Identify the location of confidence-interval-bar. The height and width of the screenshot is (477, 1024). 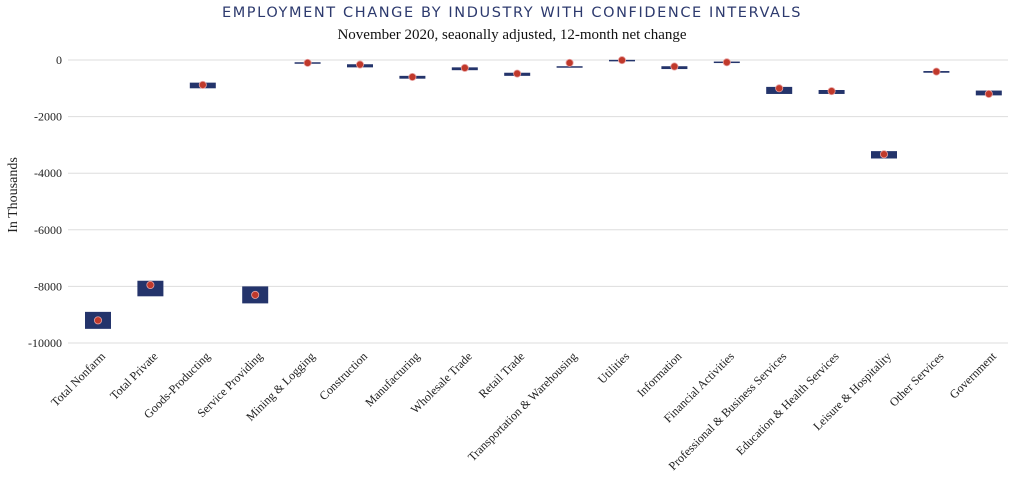
(569, 67).